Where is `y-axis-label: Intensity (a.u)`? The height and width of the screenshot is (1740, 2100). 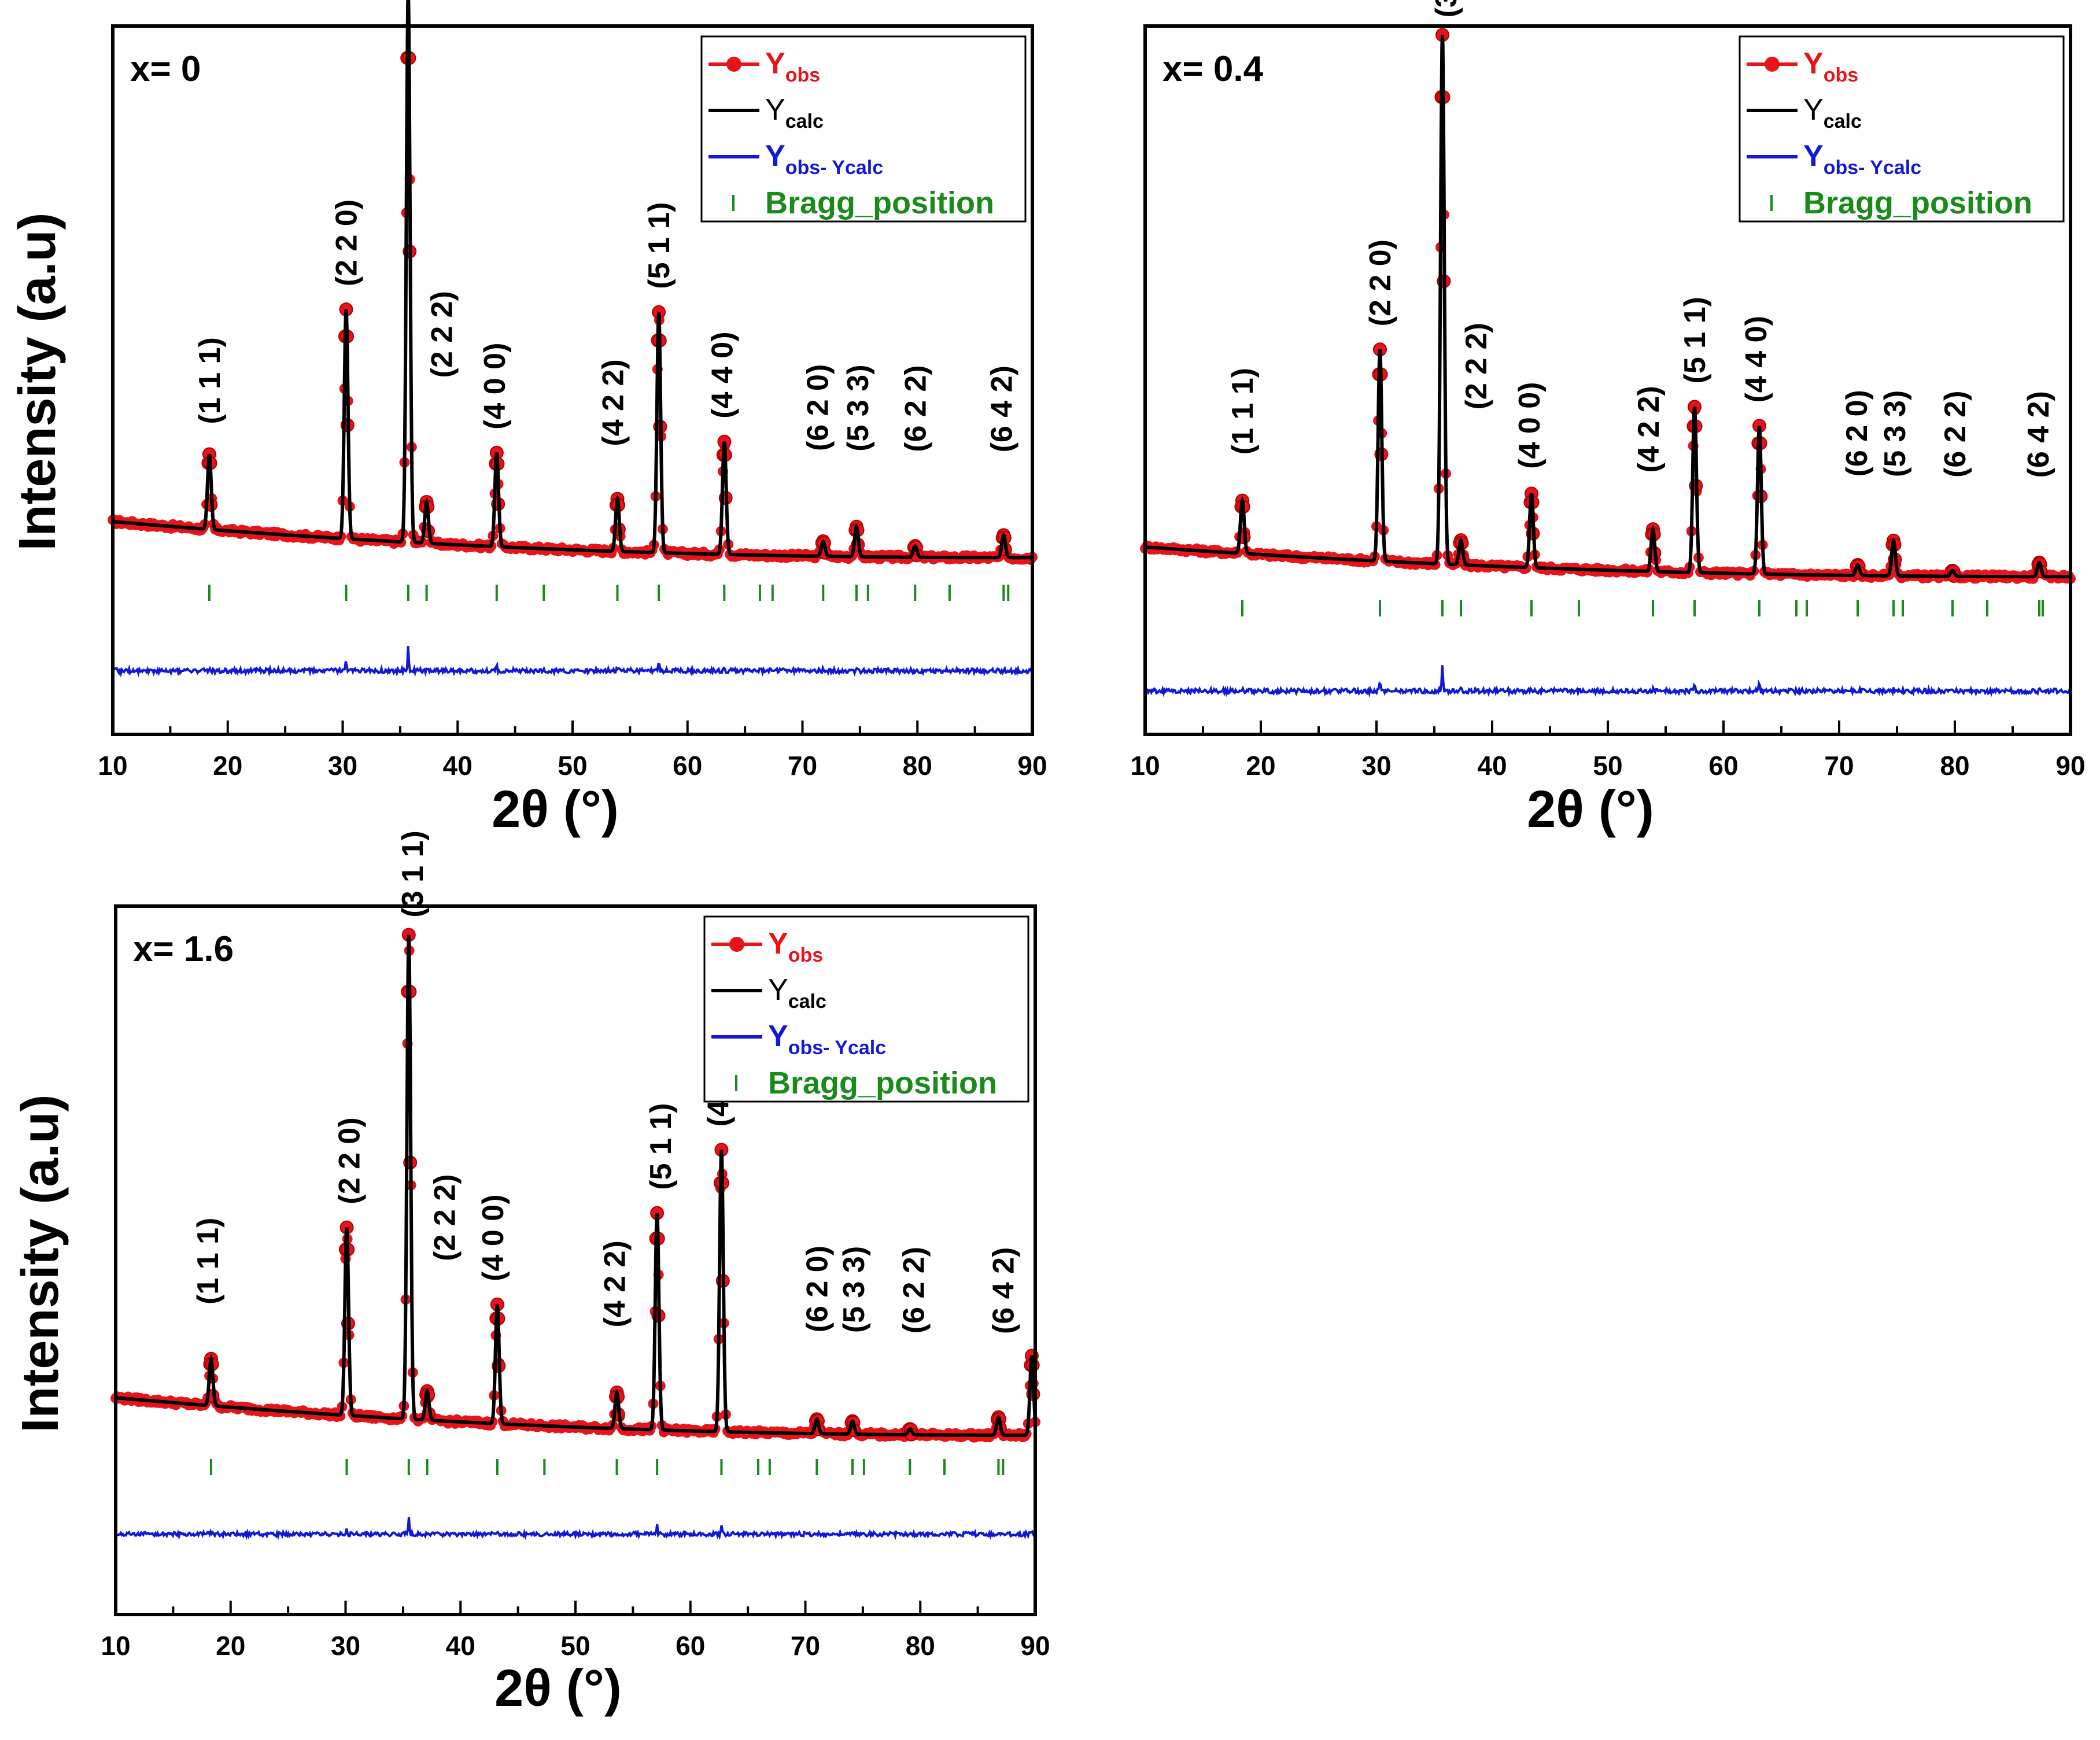
y-axis-label: Intensity (a.u) is located at coordinates (40, 1263).